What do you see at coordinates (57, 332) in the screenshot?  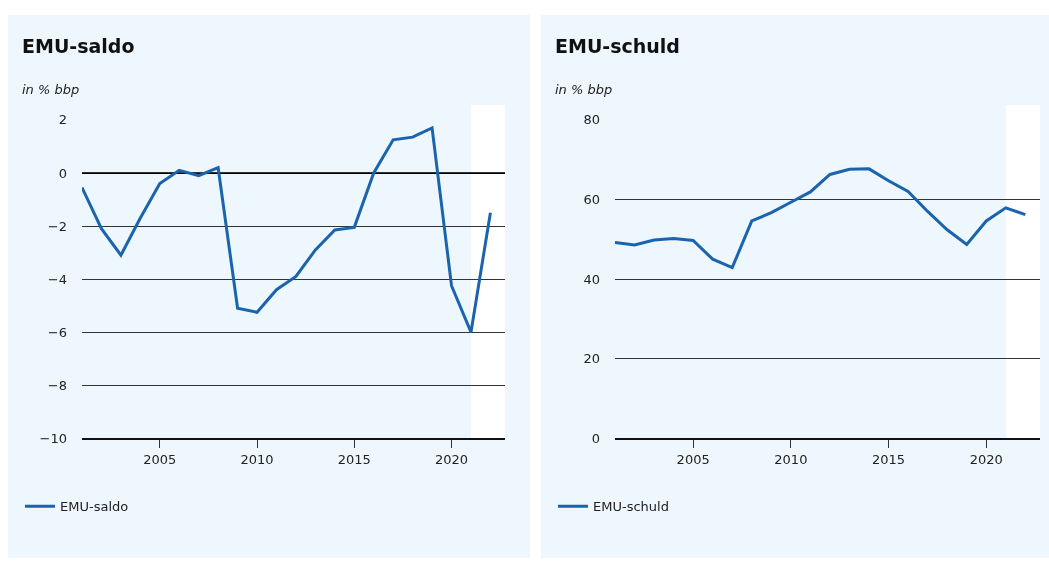 I see `y-tick-label: −6` at bounding box center [57, 332].